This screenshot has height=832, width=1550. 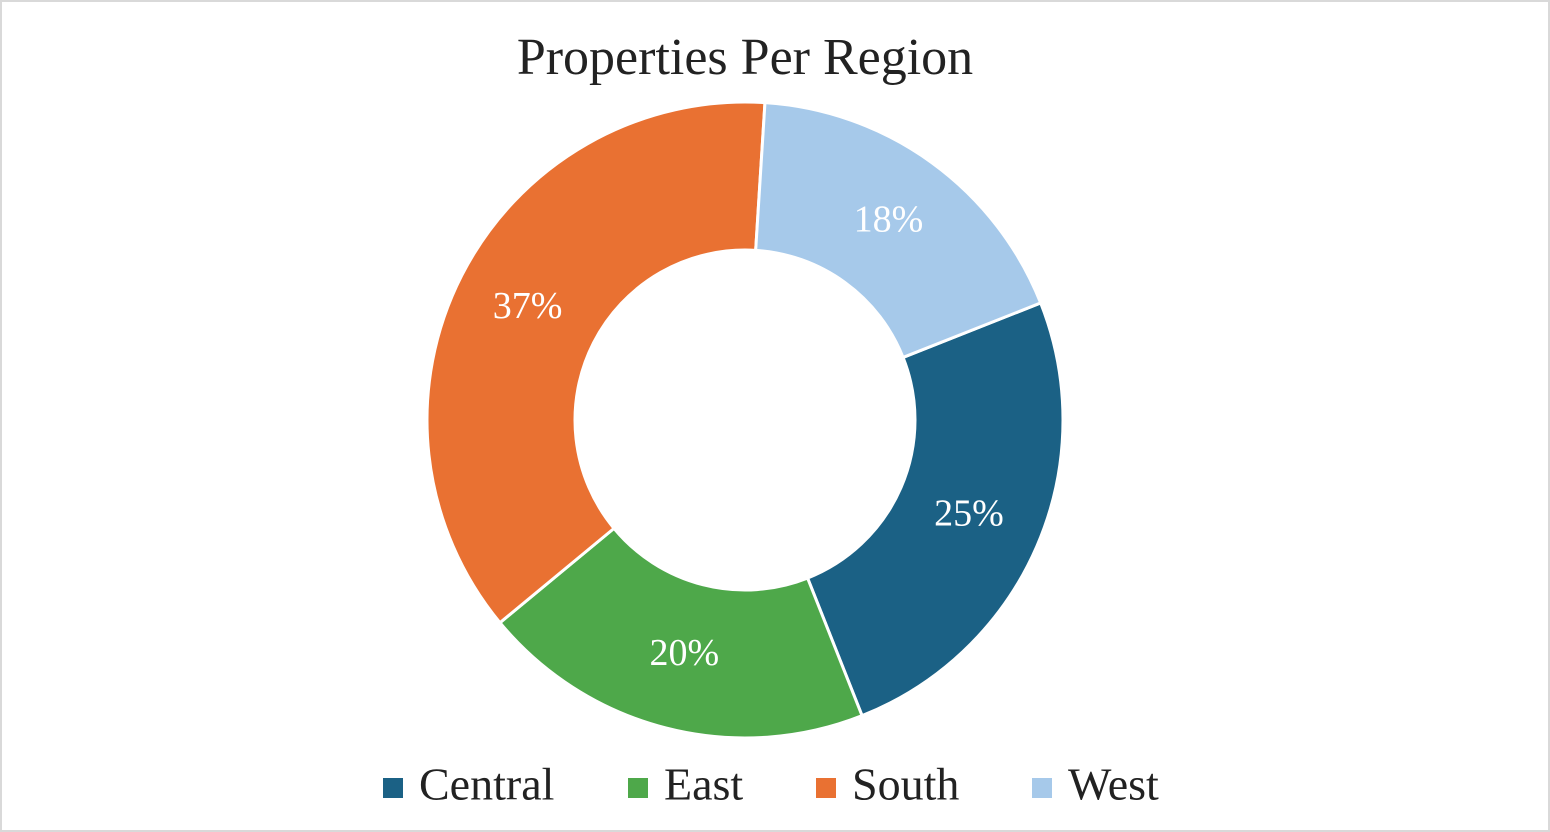 I want to click on legend-label: West, so click(x=1113, y=784).